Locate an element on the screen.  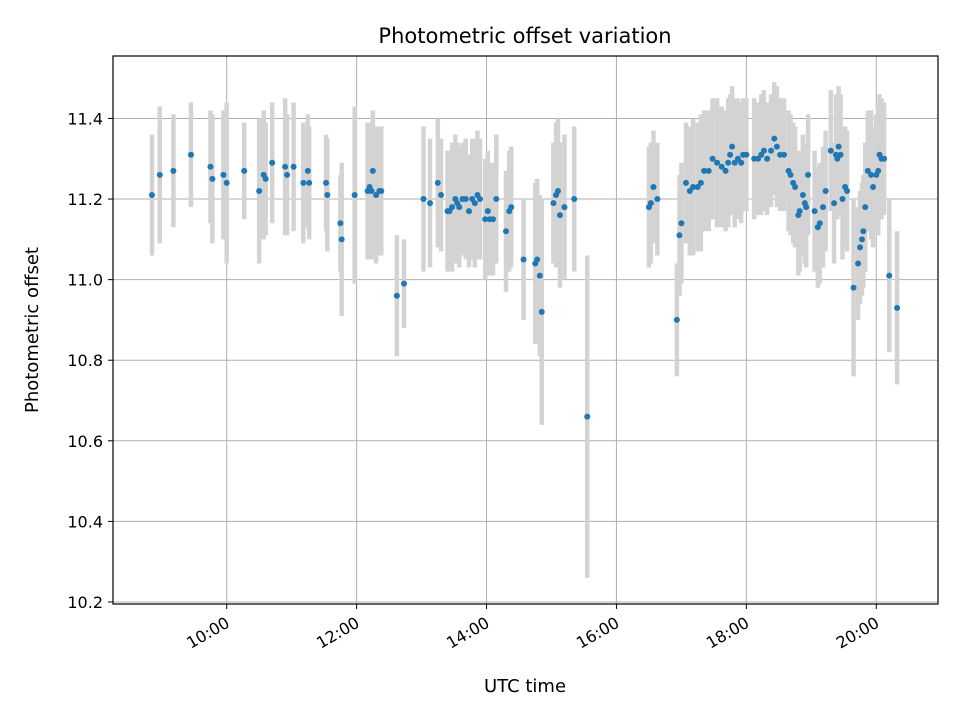
y-tick-label: 10.8 is located at coordinates (85, 360).